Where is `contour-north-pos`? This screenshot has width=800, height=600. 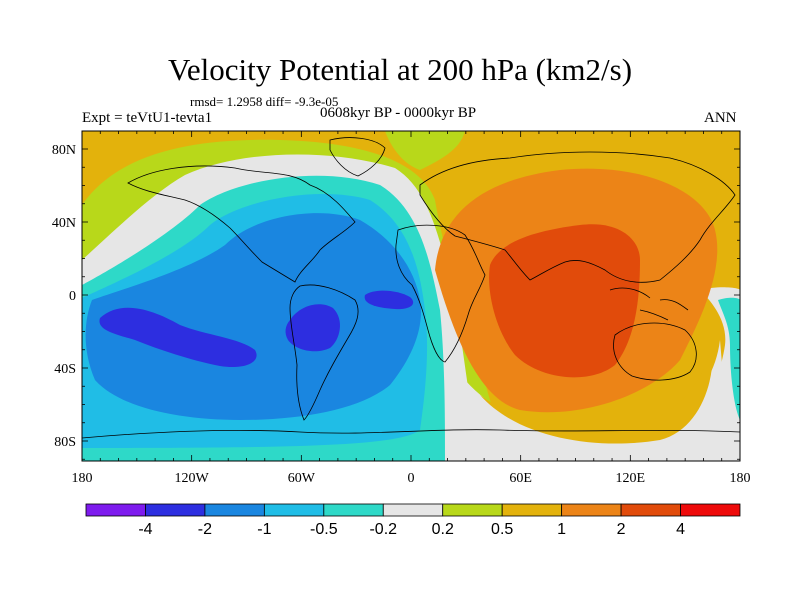 contour-north-pos is located at coordinates (425, 150).